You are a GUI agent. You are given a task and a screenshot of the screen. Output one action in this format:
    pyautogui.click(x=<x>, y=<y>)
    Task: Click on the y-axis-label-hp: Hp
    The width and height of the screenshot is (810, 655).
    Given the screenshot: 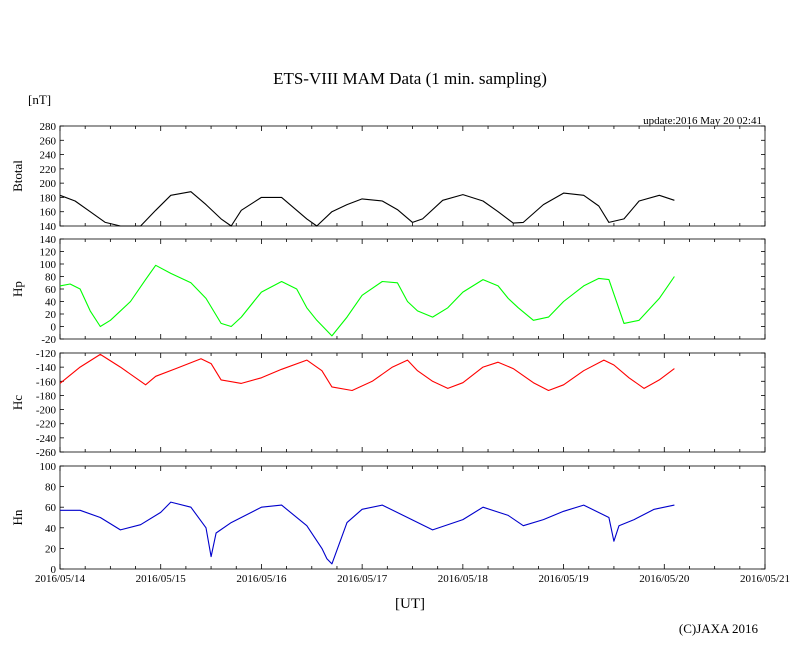 What is the action you would take?
    pyautogui.click(x=17, y=289)
    